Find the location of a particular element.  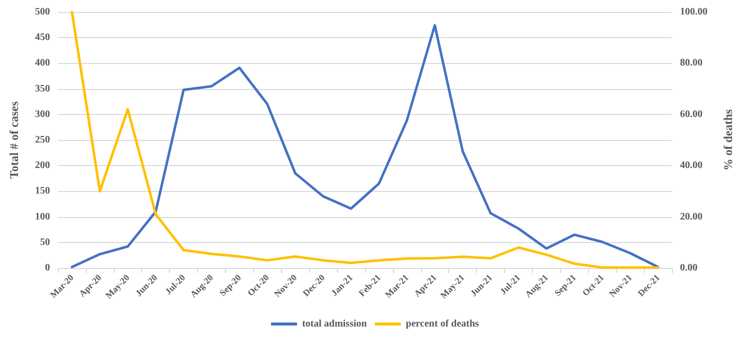

y2-tick-label: 0.00 is located at coordinates (689, 268).